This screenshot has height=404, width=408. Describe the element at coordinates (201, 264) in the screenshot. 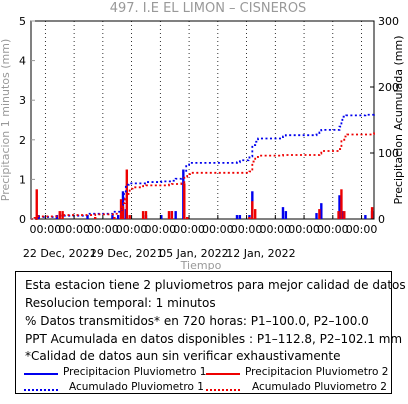

I see `x-axis-label: Tiempo` at that location.